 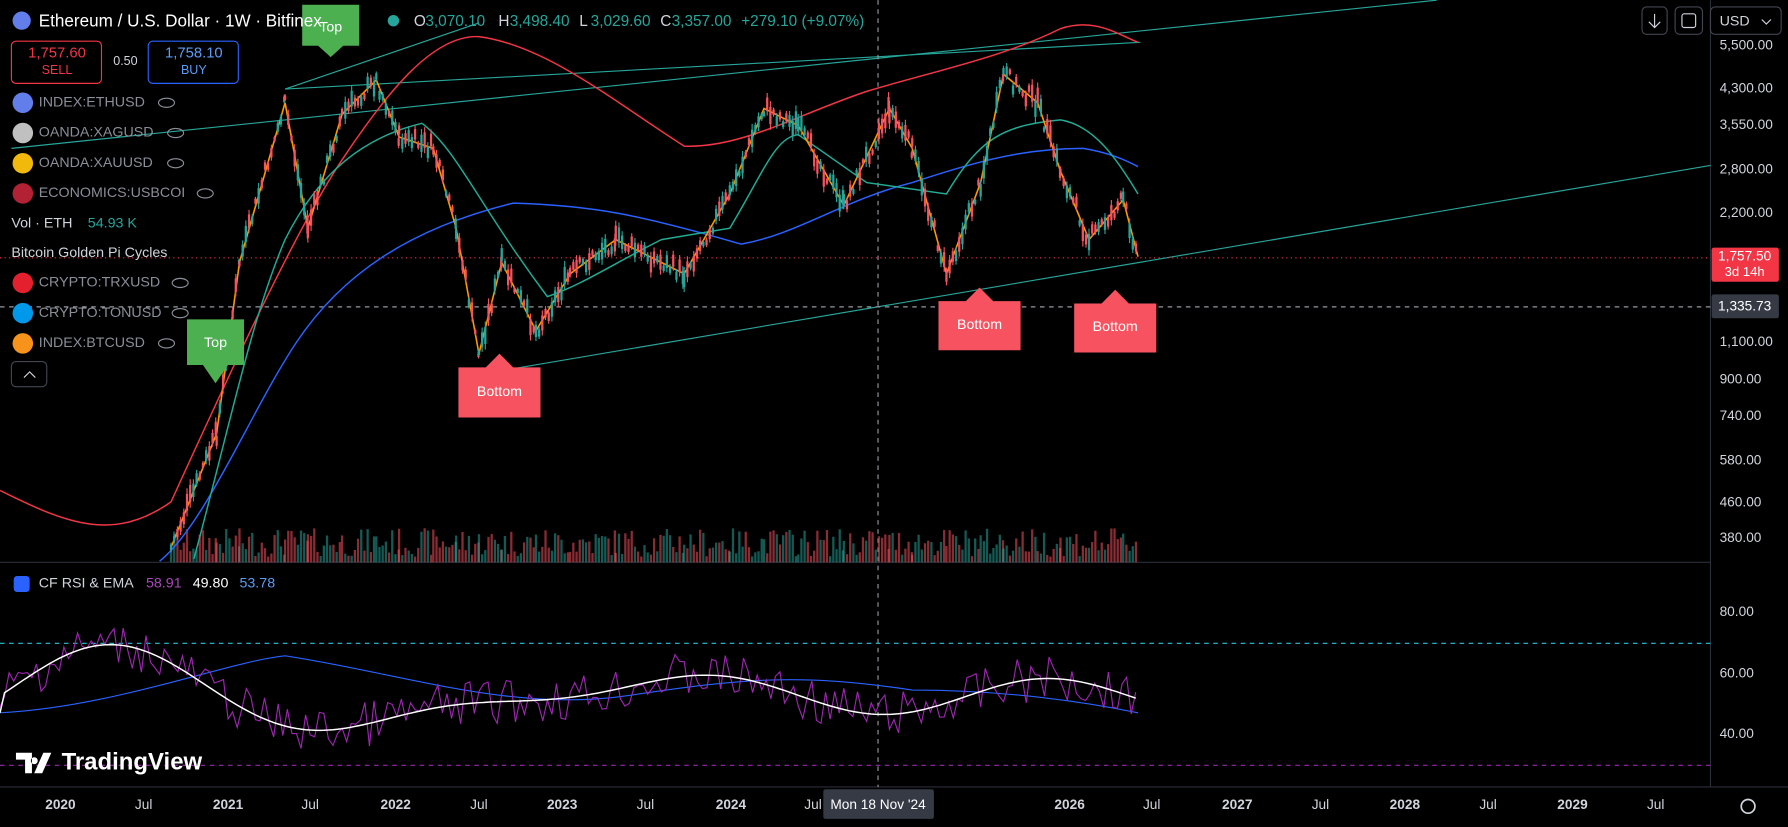 I want to click on time-tick-label: 2028, so click(x=1405, y=804).